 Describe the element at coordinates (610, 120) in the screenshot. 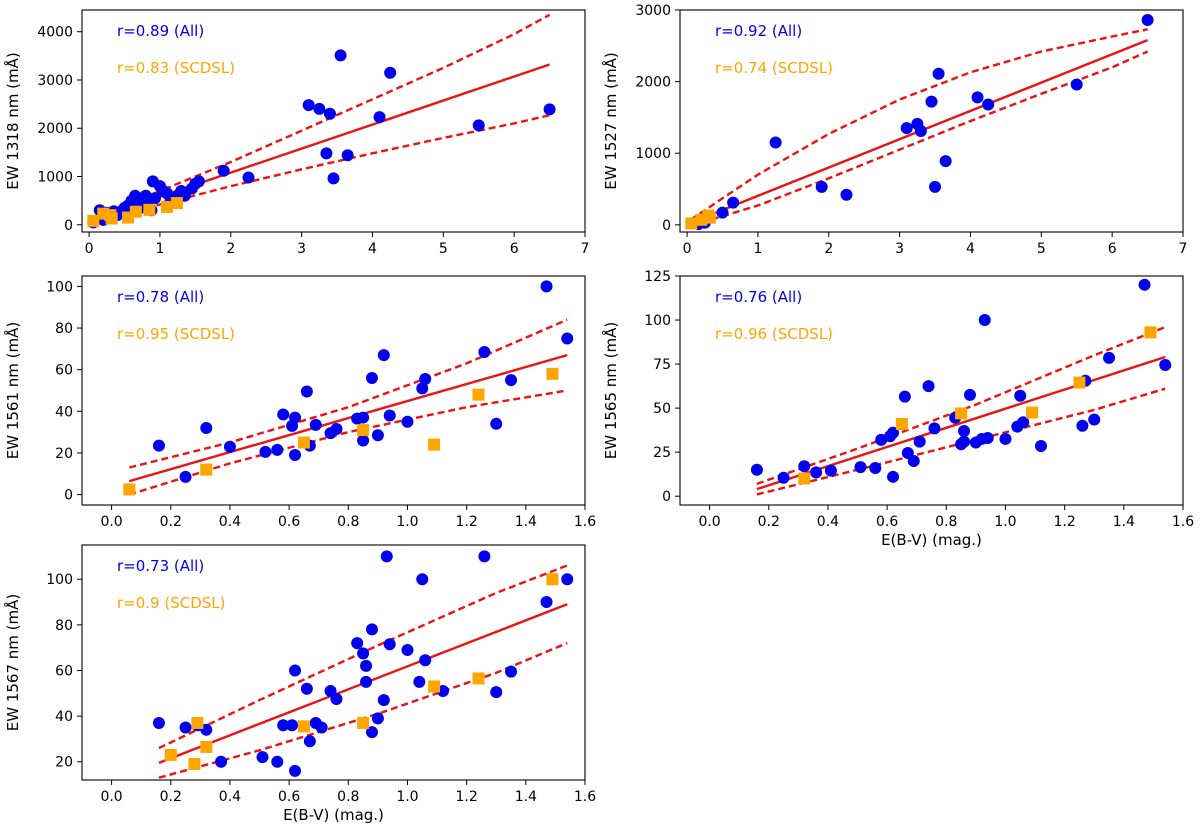

I see `y-axis-label: EW 1527 nm (mÅ)` at that location.